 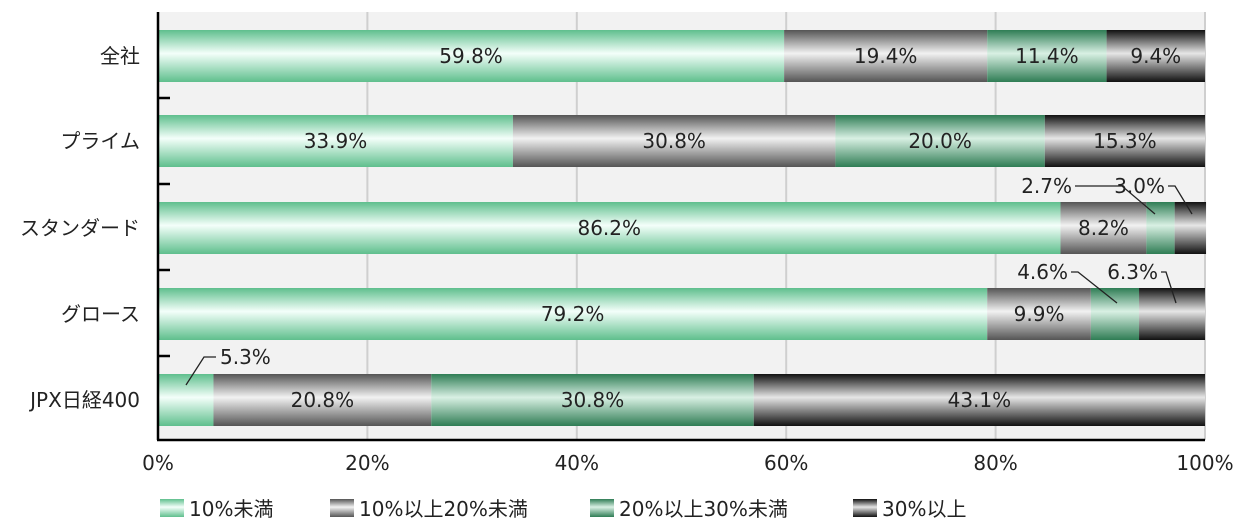 I want to click on x-tick-label: 60%, so click(x=786, y=463).